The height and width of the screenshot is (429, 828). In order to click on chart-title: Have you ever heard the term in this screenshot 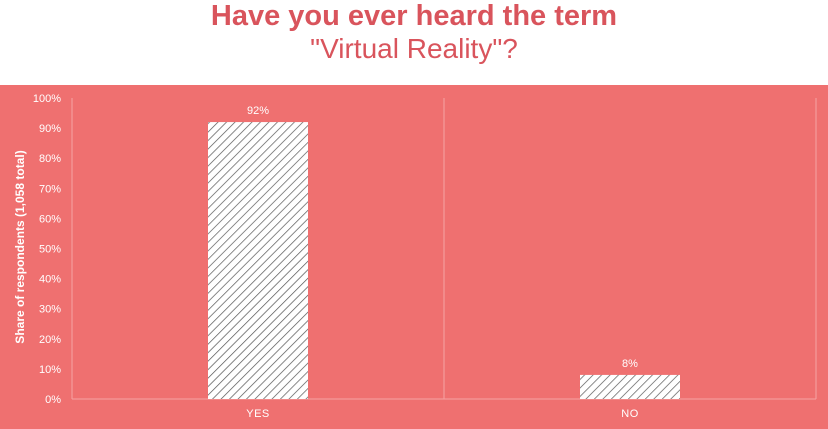, I will do `click(414, 16)`.